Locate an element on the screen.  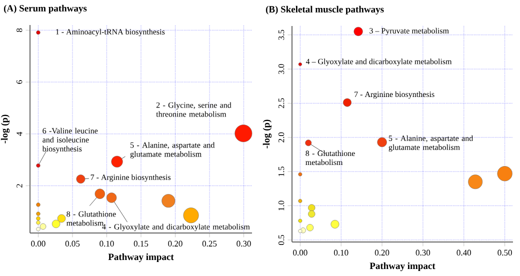
y-tick-label: 6 is located at coordinates (19, 82).